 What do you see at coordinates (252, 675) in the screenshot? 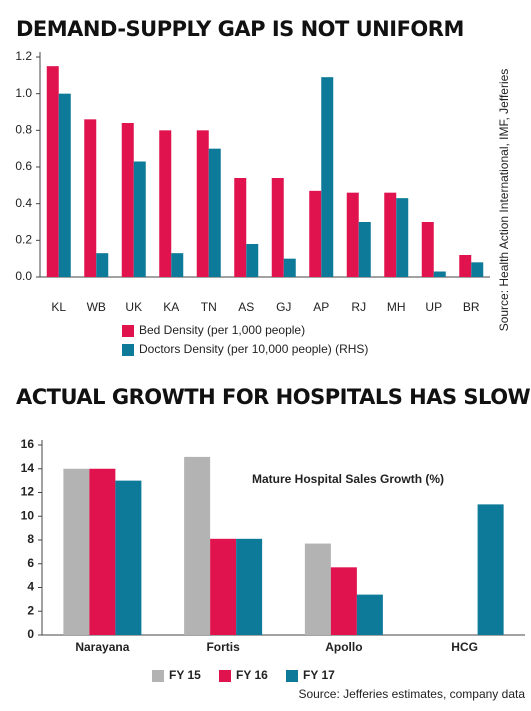
I see `legend-label: FY 16` at bounding box center [252, 675].